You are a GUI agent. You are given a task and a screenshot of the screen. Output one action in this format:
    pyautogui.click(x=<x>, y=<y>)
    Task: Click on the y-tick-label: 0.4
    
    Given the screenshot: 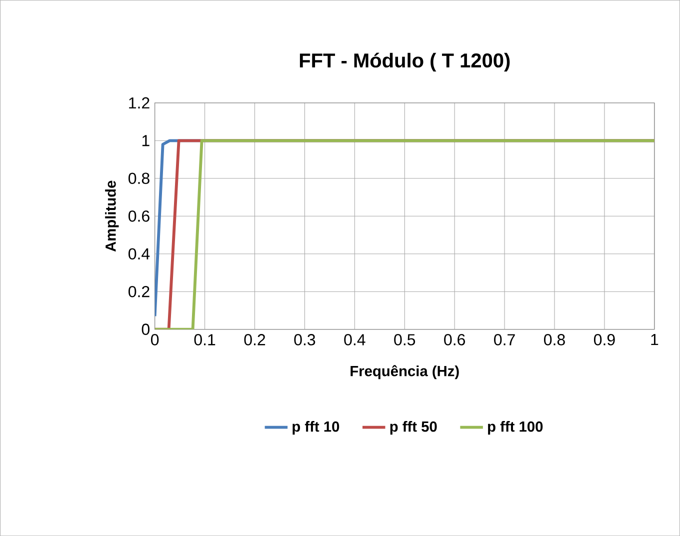 What is the action you would take?
    pyautogui.click(x=139, y=254)
    